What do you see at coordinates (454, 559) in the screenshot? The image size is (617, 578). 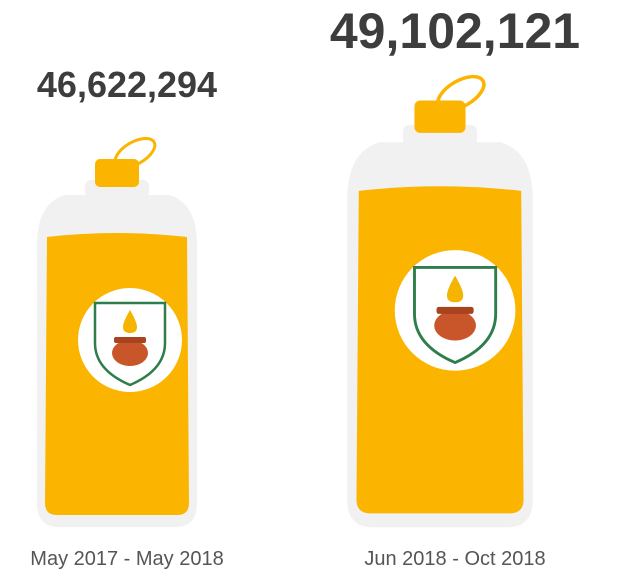 I see `period-label: Jun 2018 - Oct 2018` at bounding box center [454, 559].